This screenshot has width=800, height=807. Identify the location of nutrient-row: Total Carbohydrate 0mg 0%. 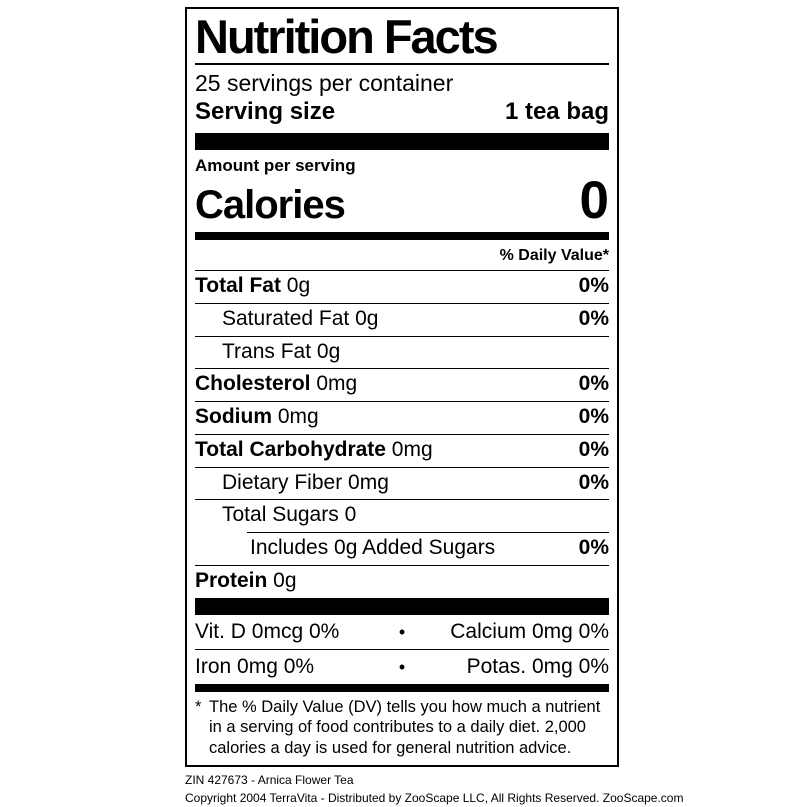
(402, 451).